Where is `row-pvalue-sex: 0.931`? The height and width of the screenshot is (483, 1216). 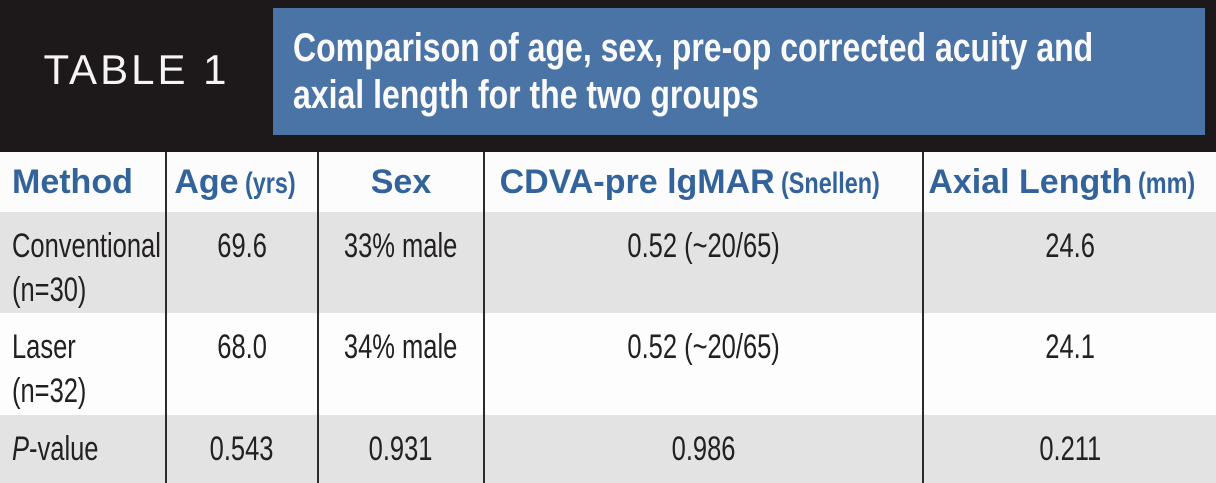
row-pvalue-sex: 0.931 is located at coordinates (400, 449).